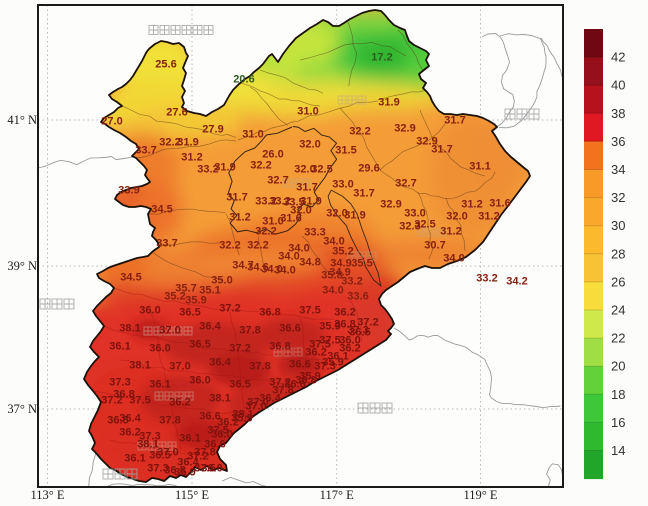  I want to click on svg-text: 35.0, so click(221, 281).